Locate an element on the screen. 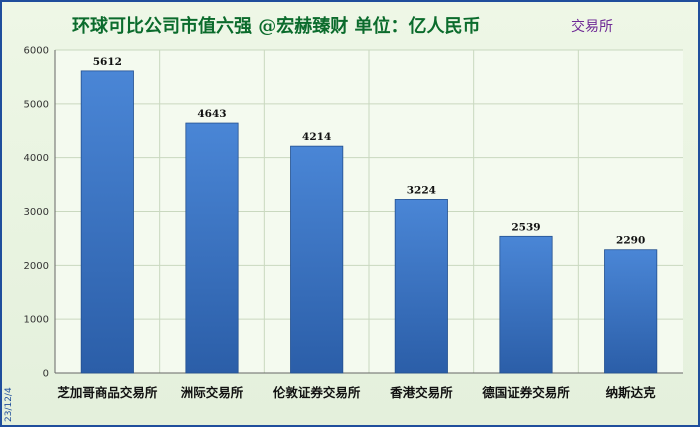 This screenshot has width=700, height=427. y-tick-label: 0 is located at coordinates (46, 374).